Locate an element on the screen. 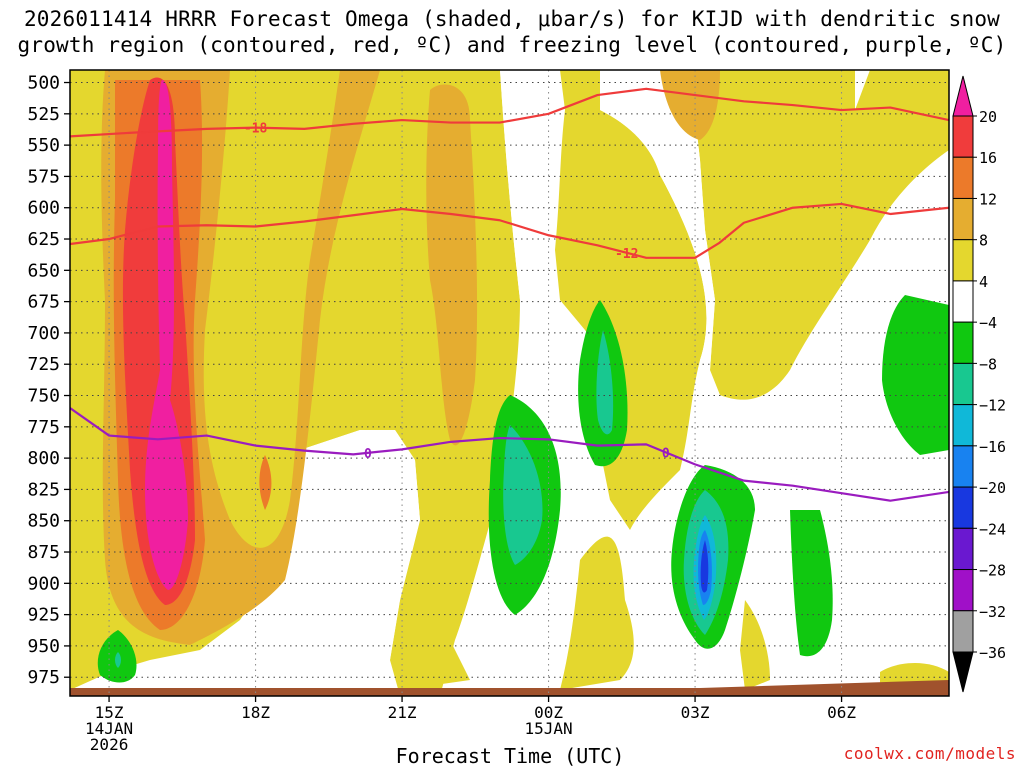 The image size is (1024, 768). y-tick-label: 775 is located at coordinates (43, 427).